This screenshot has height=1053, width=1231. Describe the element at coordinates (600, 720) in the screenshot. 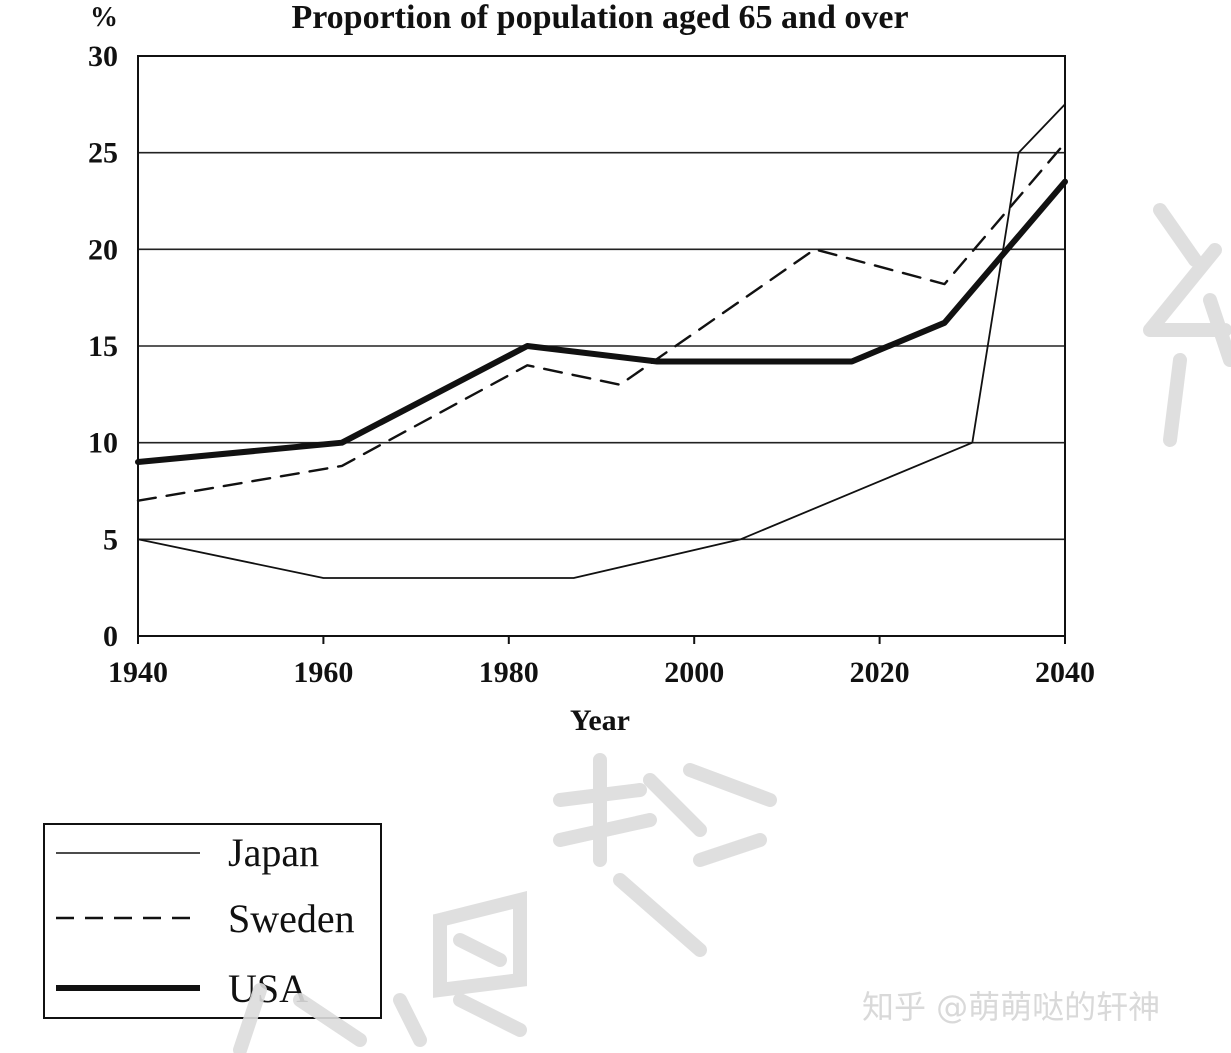

I see `x-axis-title: Year` at that location.